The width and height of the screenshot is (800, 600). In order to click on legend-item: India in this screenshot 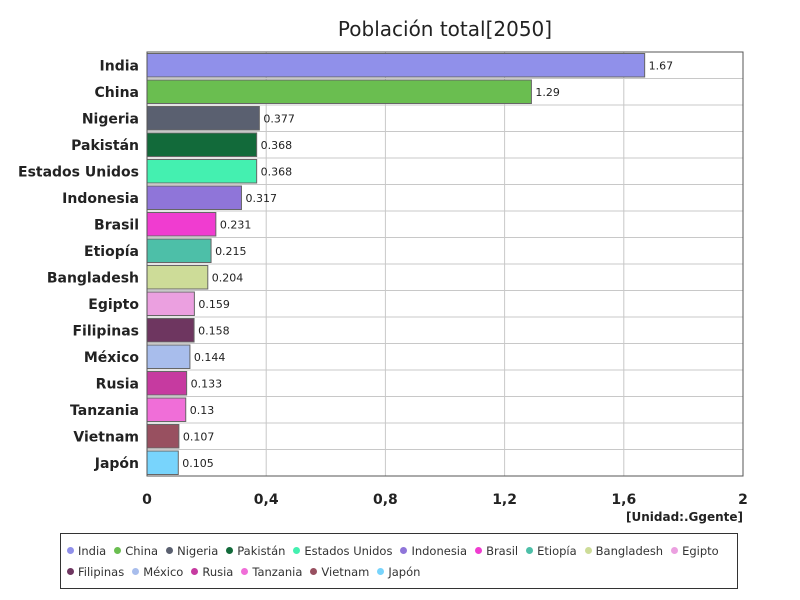, I will do `click(86, 550)`.